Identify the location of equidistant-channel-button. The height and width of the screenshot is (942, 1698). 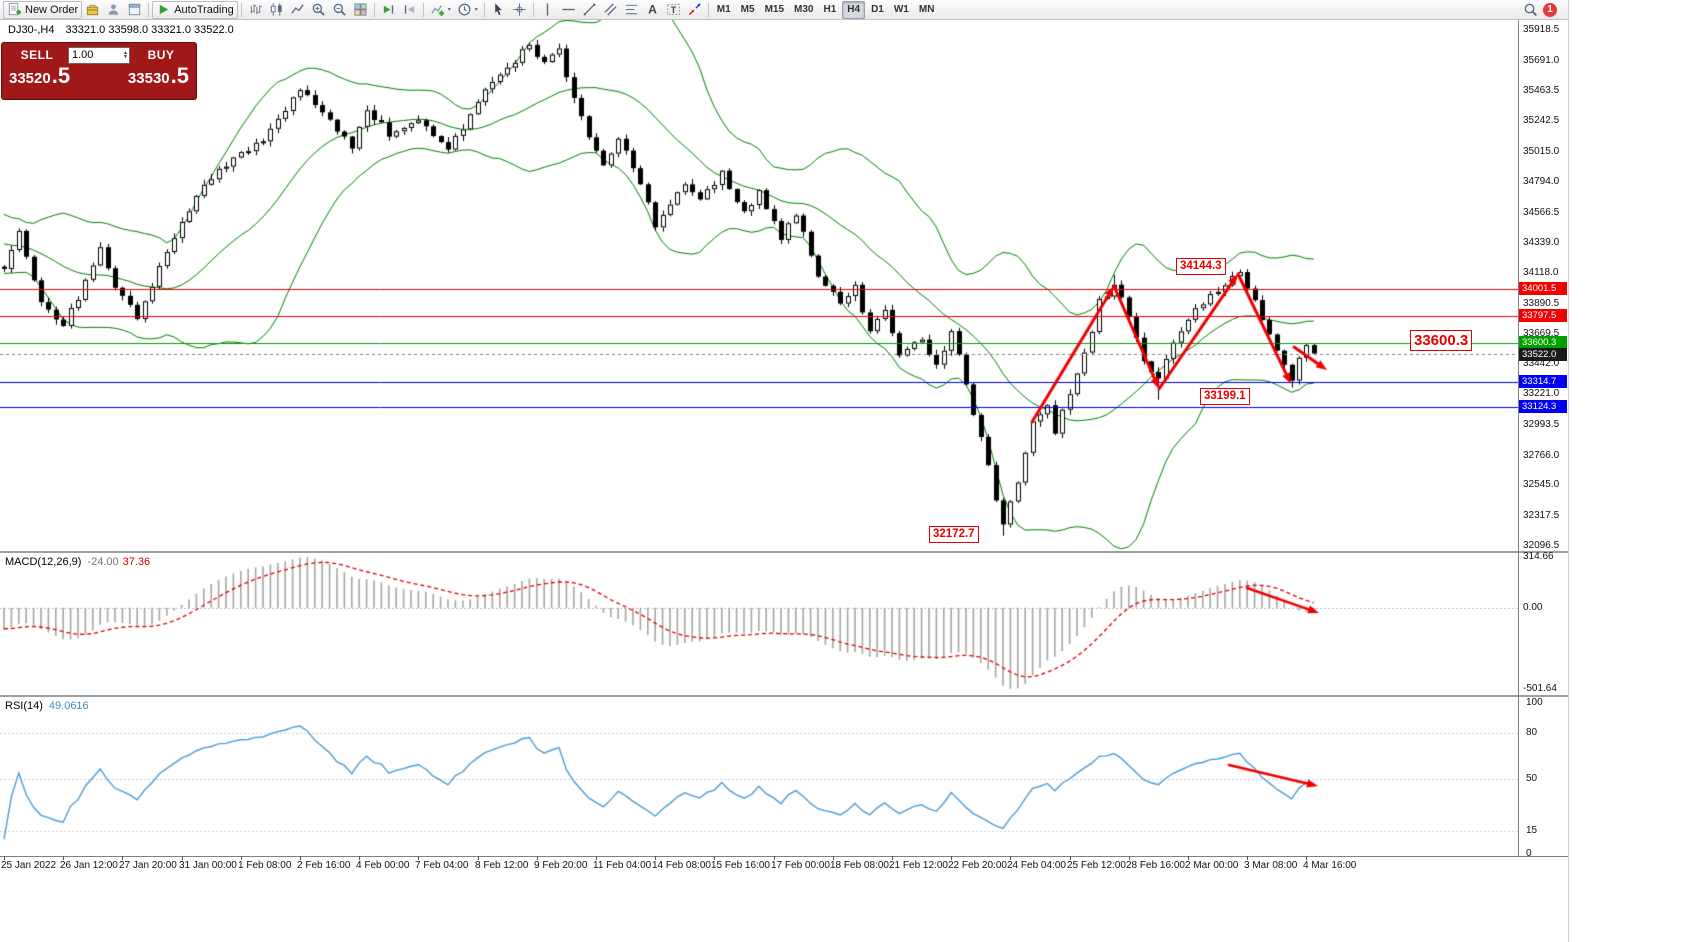
(610, 10).